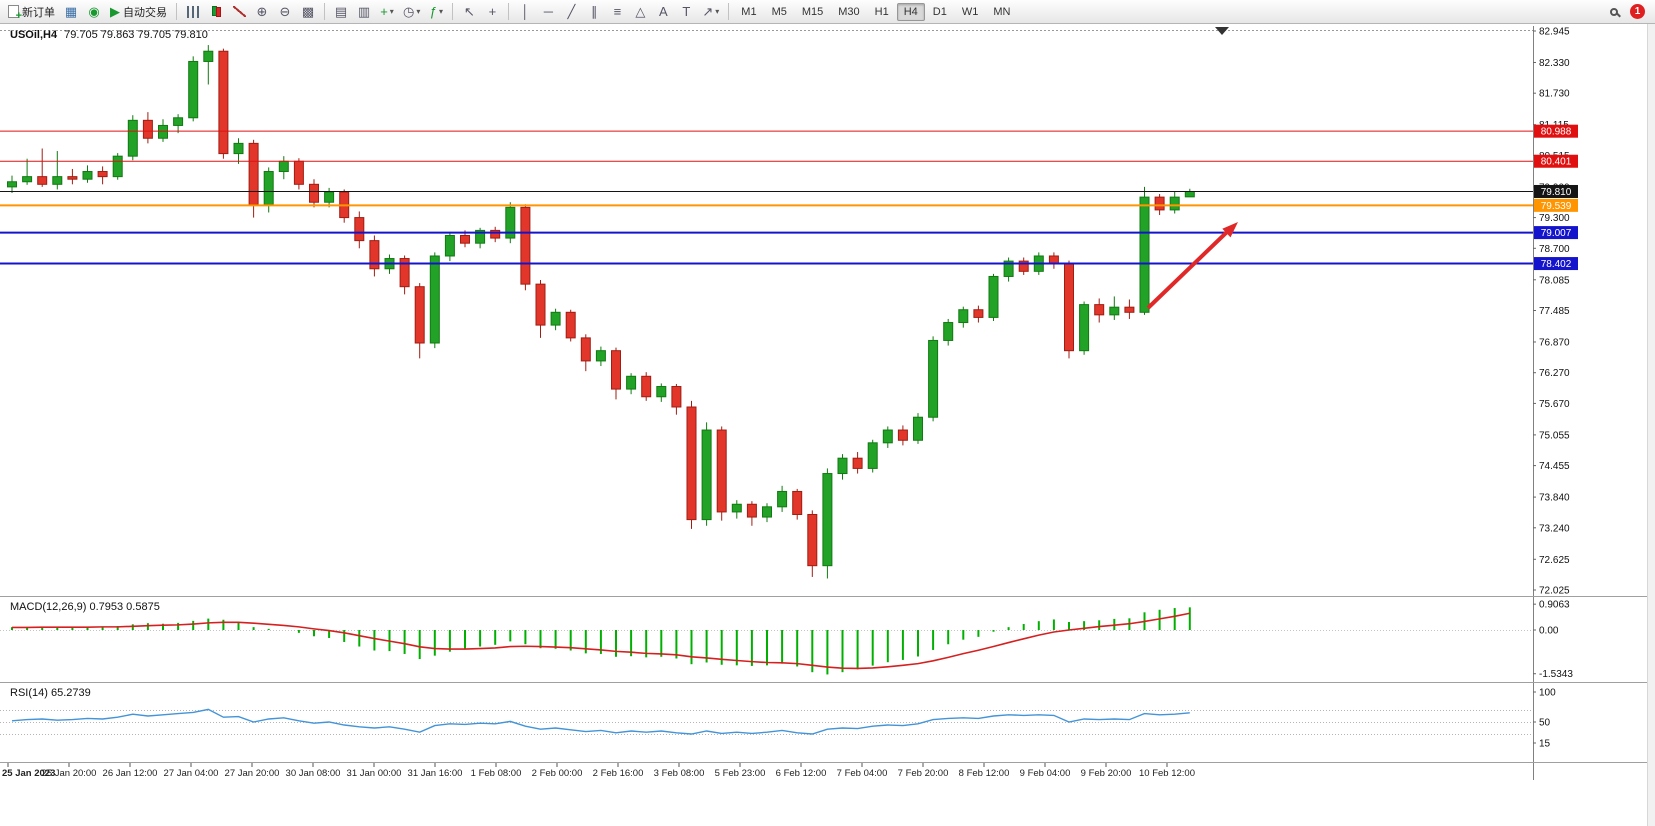 This screenshot has height=826, width=1655. What do you see at coordinates (849, 11) in the screenshot?
I see `timeframe-m30-button: M30` at bounding box center [849, 11].